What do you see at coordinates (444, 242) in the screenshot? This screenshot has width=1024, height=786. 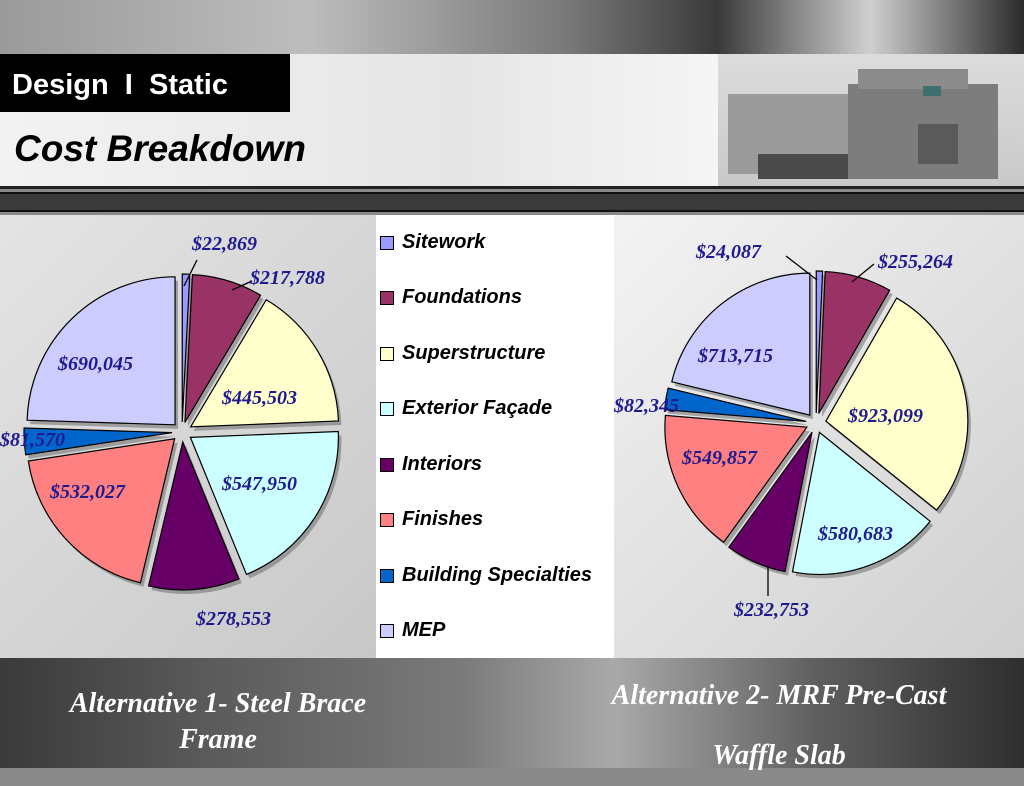 I see `legend-label: Sitework` at bounding box center [444, 242].